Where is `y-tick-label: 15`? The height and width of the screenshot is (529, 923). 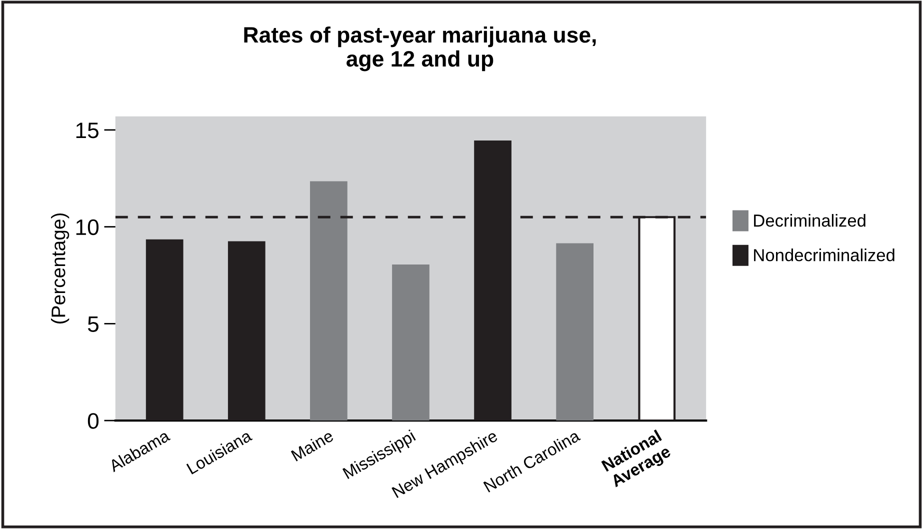
y-tick-label: 15 is located at coordinates (87, 130).